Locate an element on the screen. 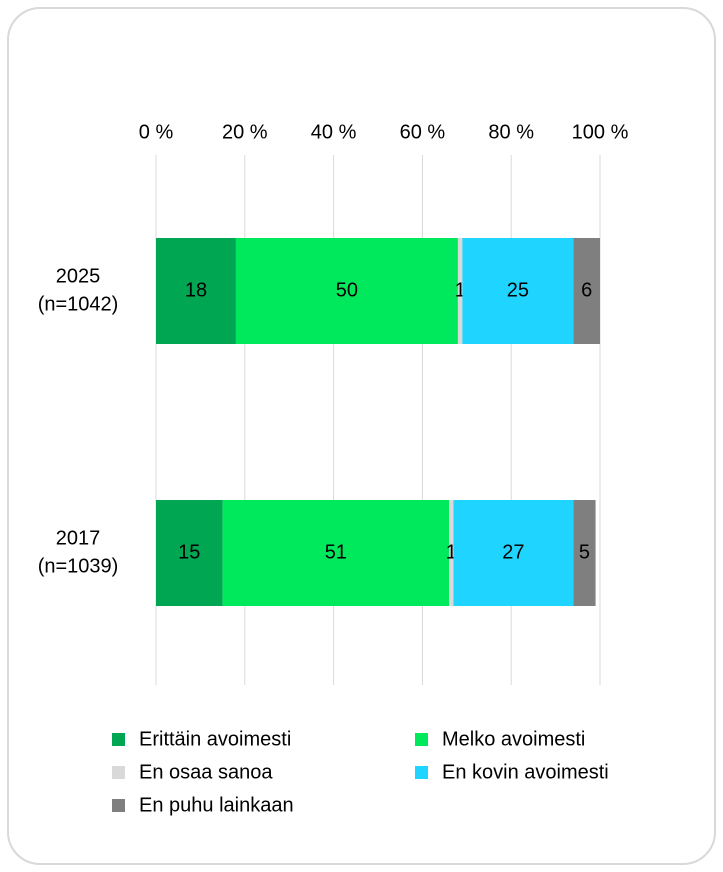  data-label: 5 is located at coordinates (584, 552).